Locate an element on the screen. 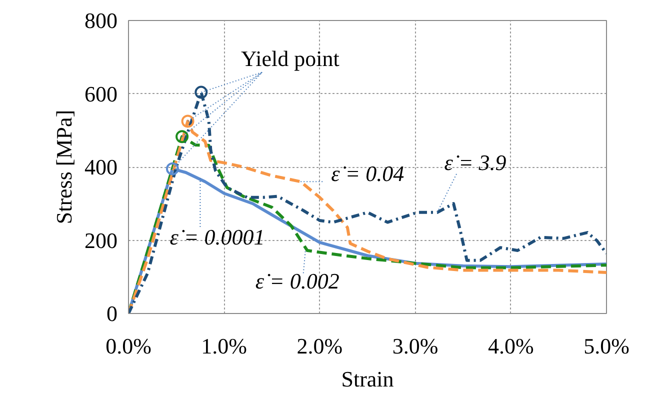  y-tick-label: 0 is located at coordinates (112, 313).